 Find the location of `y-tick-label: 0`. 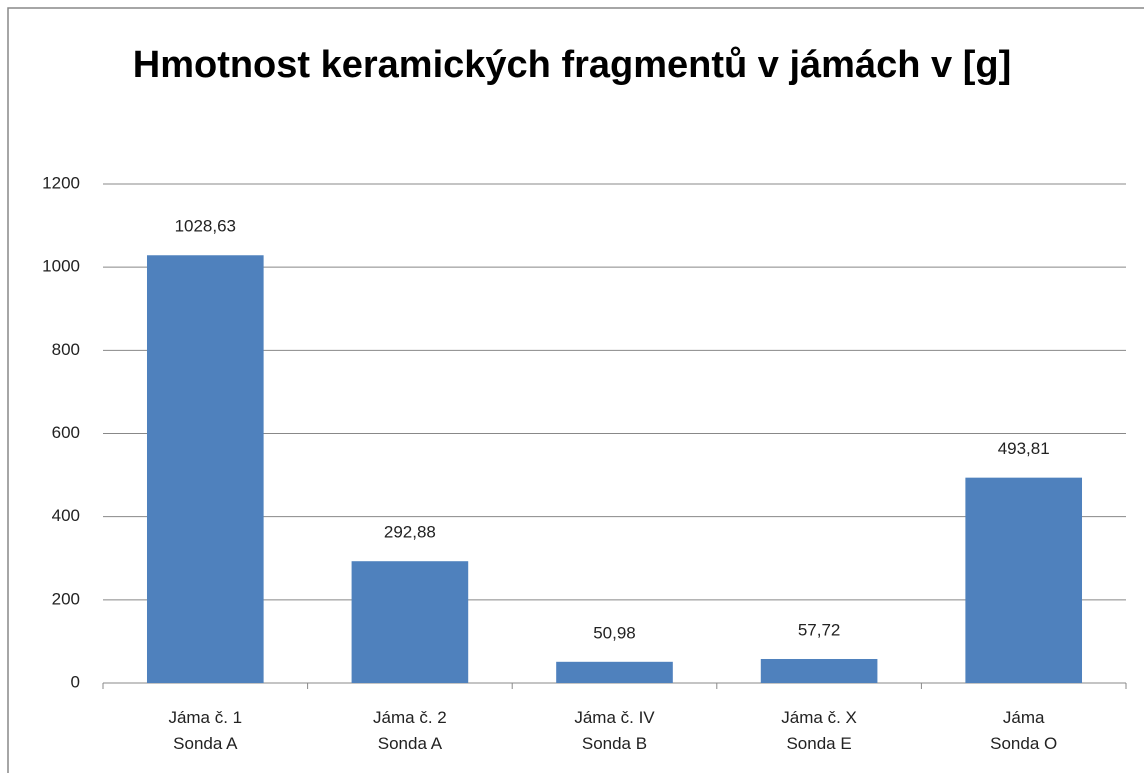

y-tick-label: 0 is located at coordinates (75, 681).